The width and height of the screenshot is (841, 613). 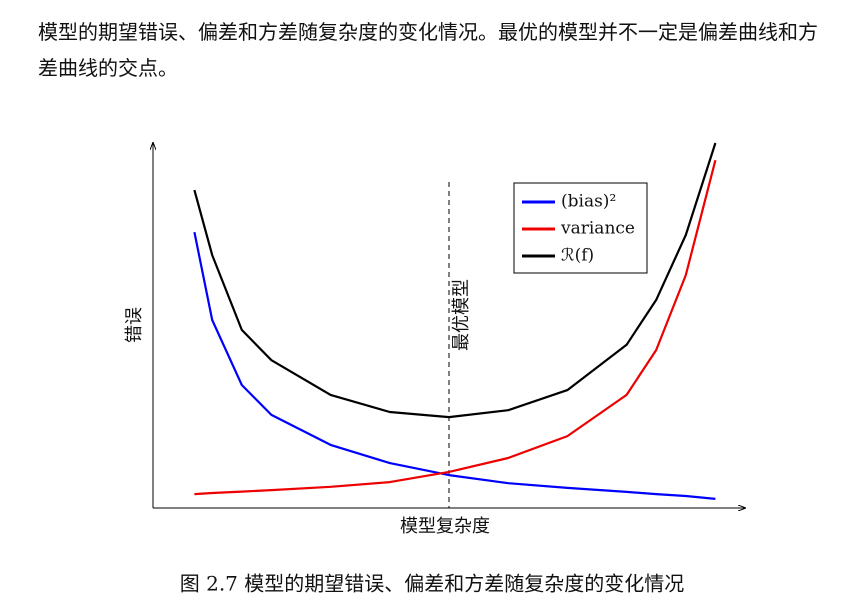 I want to click on optimum-label: 最优模型, so click(x=461, y=315).